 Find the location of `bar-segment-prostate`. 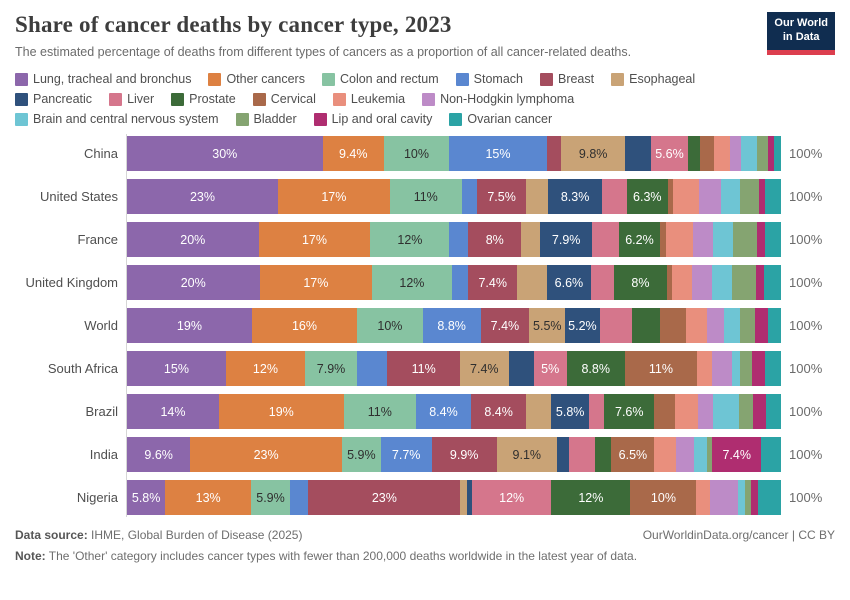

bar-segment-prostate is located at coordinates (646, 325).